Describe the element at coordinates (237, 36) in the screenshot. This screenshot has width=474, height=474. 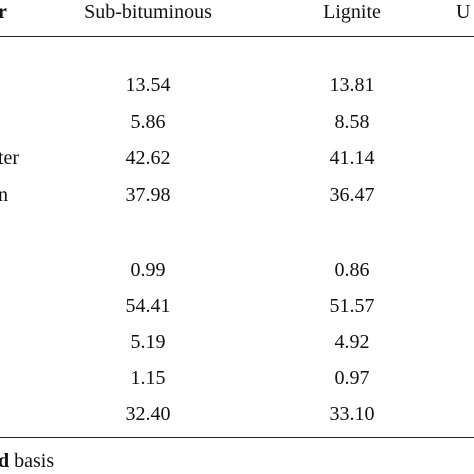
I see `header-rule` at that location.